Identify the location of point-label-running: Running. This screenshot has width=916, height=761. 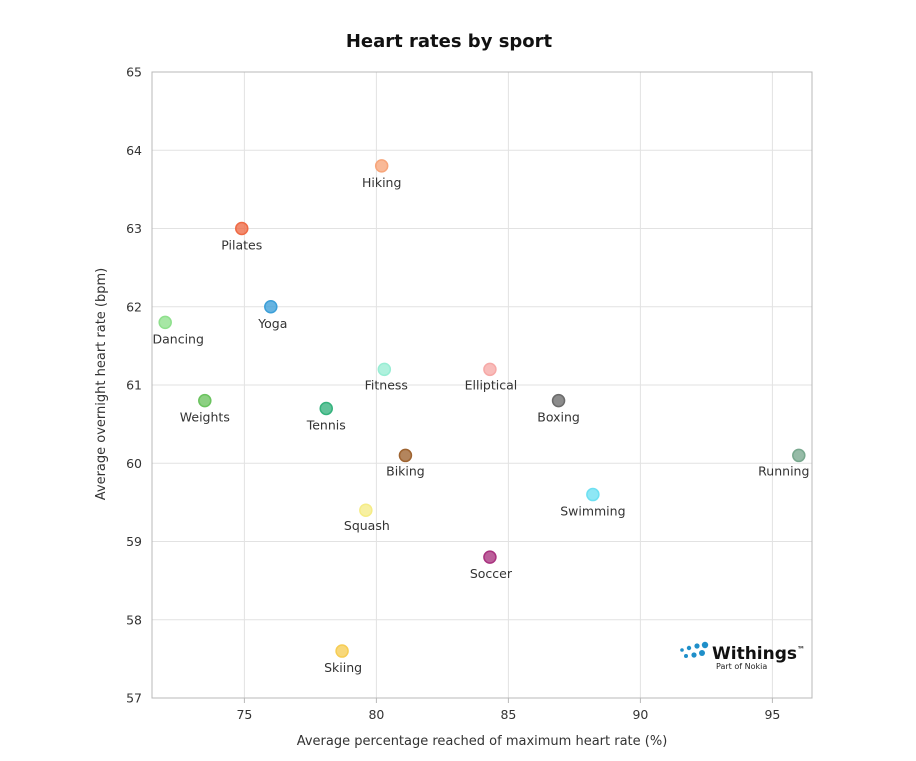
(783, 470).